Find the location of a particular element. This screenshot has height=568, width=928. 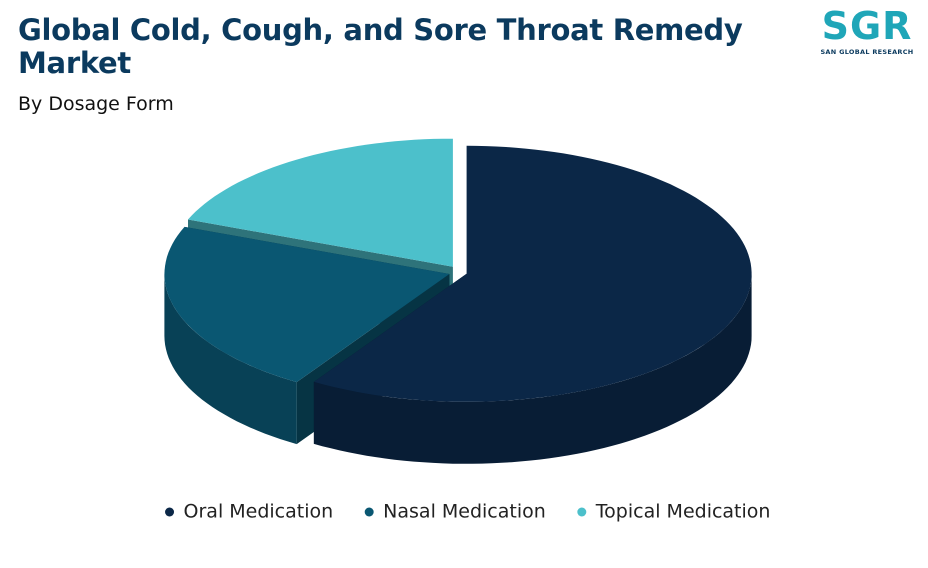

slice-side is located at coordinates (230, 359).